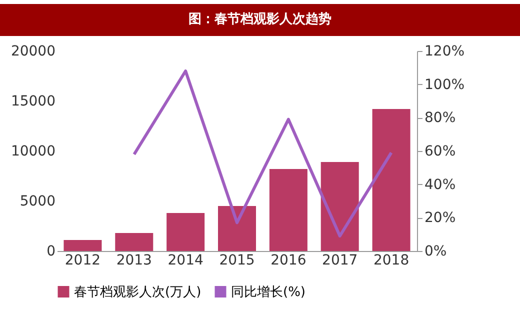  I want to click on y-tick-label: 0, so click(51, 252).